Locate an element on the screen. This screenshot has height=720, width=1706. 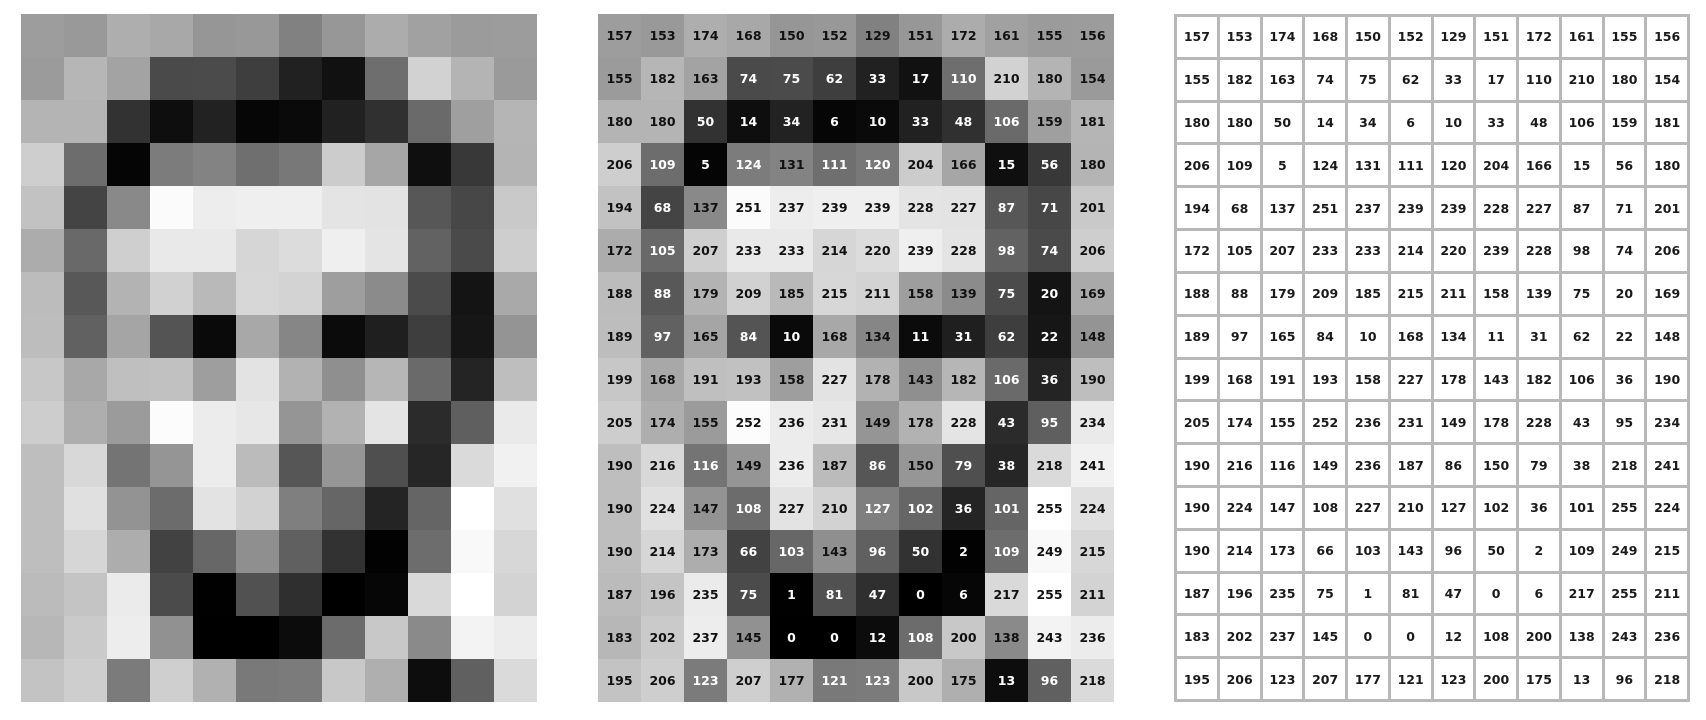
table-cell: 6 is located at coordinates (1410, 122).